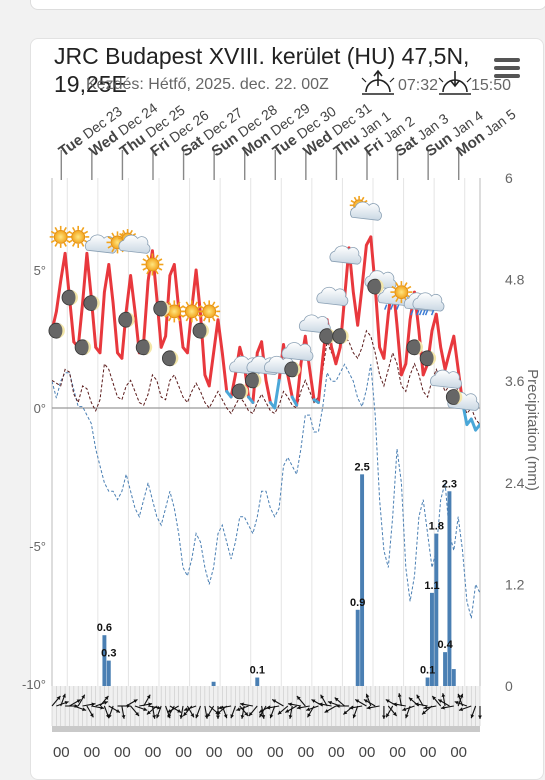 The height and width of the screenshot is (780, 545). Describe the element at coordinates (357, 603) in the screenshot. I see `precip-value-label: 0.9` at that location.